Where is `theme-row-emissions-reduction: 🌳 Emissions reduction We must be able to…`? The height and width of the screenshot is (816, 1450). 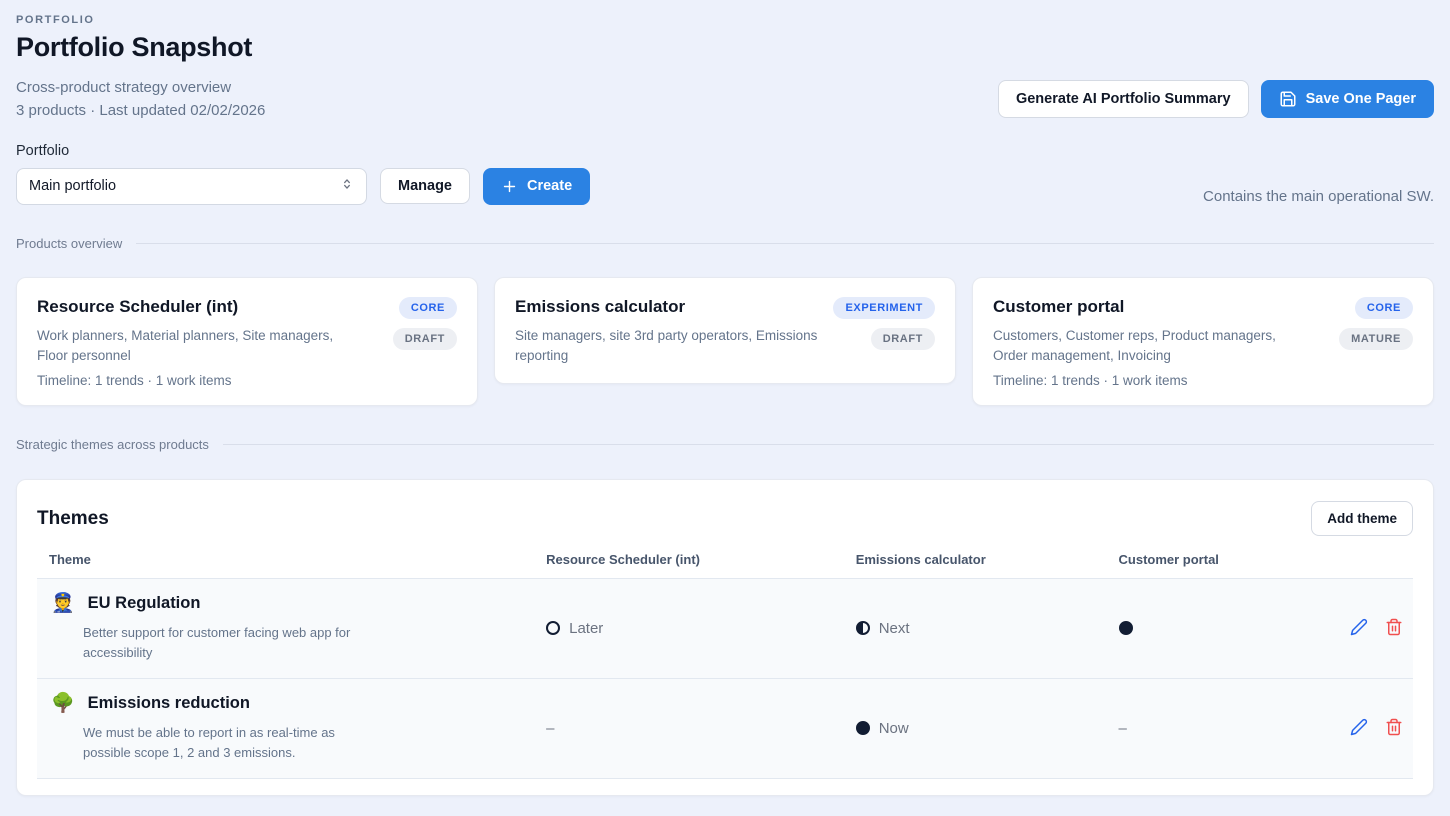
theme-row-emissions-reduction: 🌳 Emissions reduction We must be able to… is located at coordinates (725, 729).